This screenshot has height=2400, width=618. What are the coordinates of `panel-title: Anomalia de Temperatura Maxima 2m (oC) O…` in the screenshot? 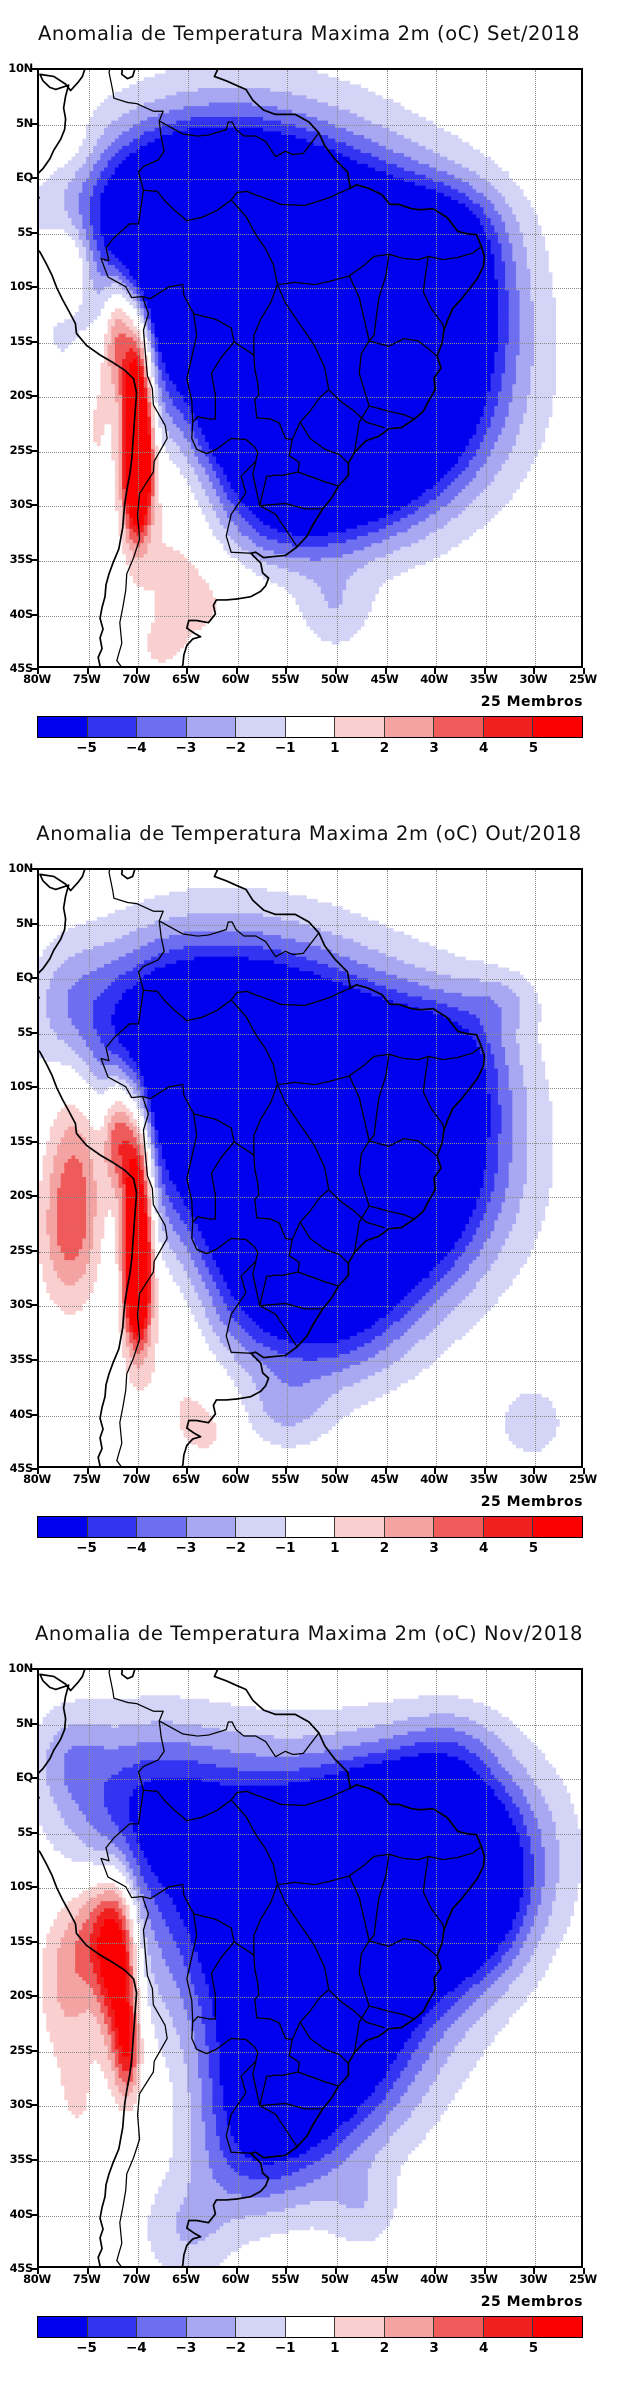 It's located at (309, 833).